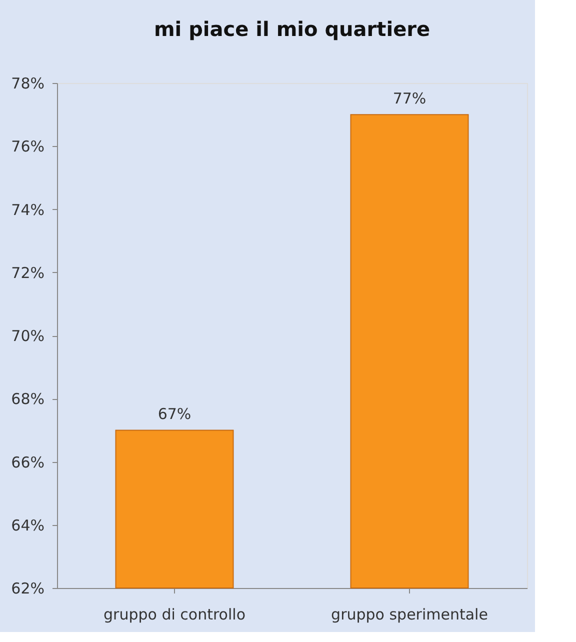  I want to click on x-tick-label: gruppo sperimentale, so click(409, 615).